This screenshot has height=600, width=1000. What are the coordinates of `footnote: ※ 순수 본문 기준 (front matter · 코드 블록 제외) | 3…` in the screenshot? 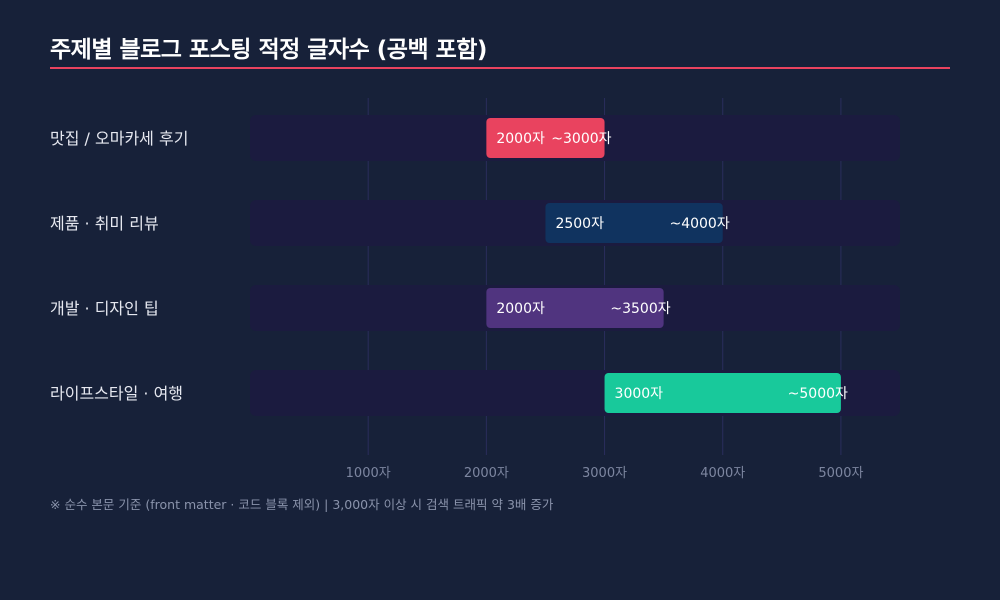 It's located at (302, 504).